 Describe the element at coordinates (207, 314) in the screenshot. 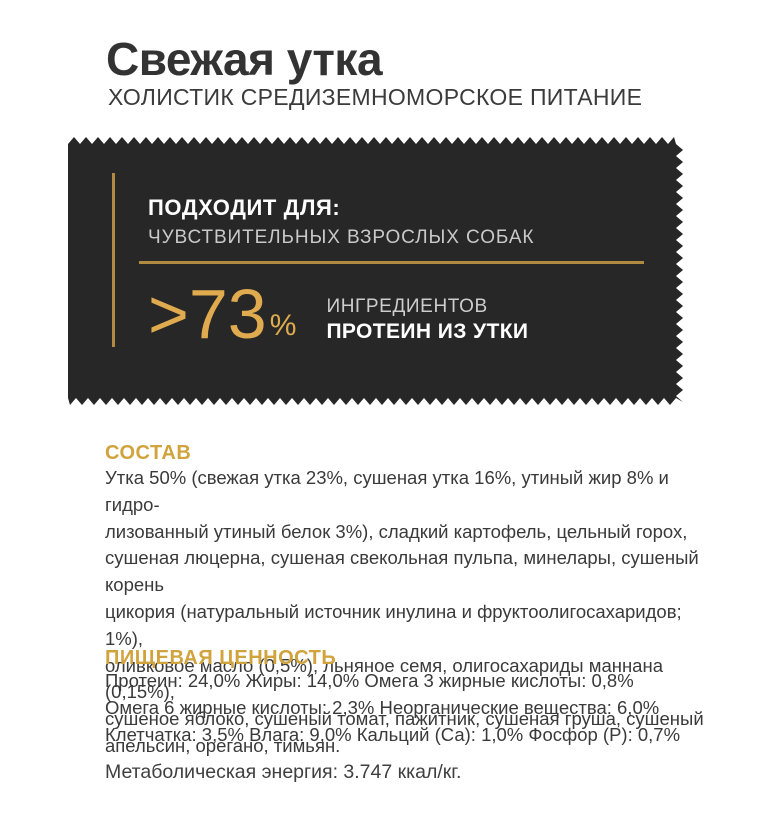

I see `stat-number: >73` at that location.